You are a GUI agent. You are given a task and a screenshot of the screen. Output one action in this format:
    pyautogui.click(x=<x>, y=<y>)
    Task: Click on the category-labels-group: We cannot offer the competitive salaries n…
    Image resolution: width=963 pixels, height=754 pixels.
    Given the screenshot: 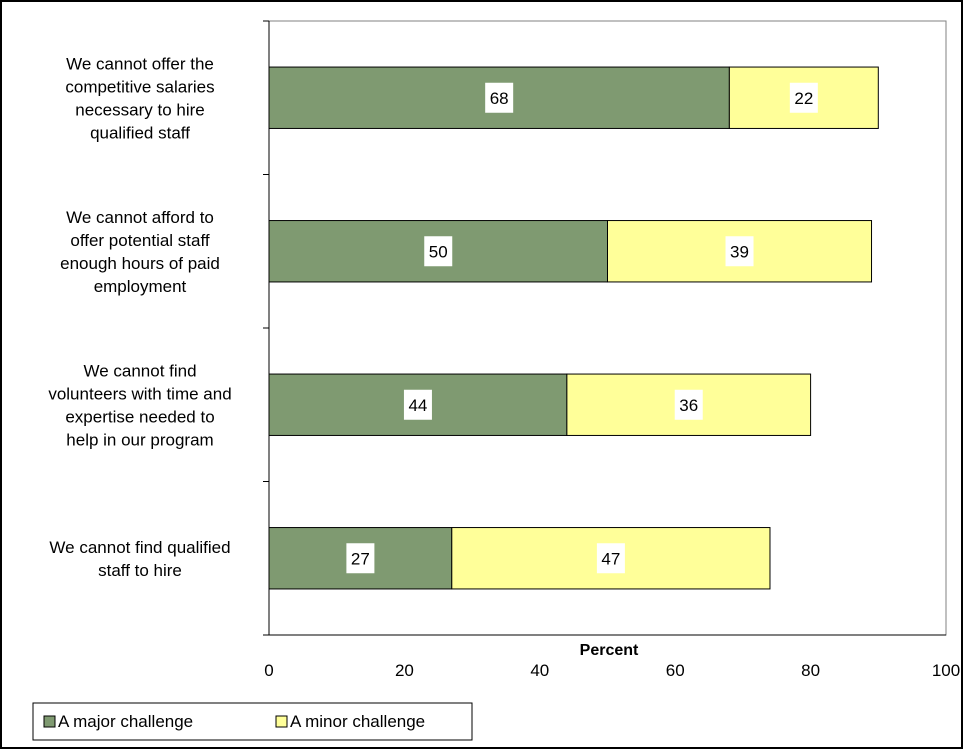 What is the action you would take?
    pyautogui.click(x=139, y=317)
    